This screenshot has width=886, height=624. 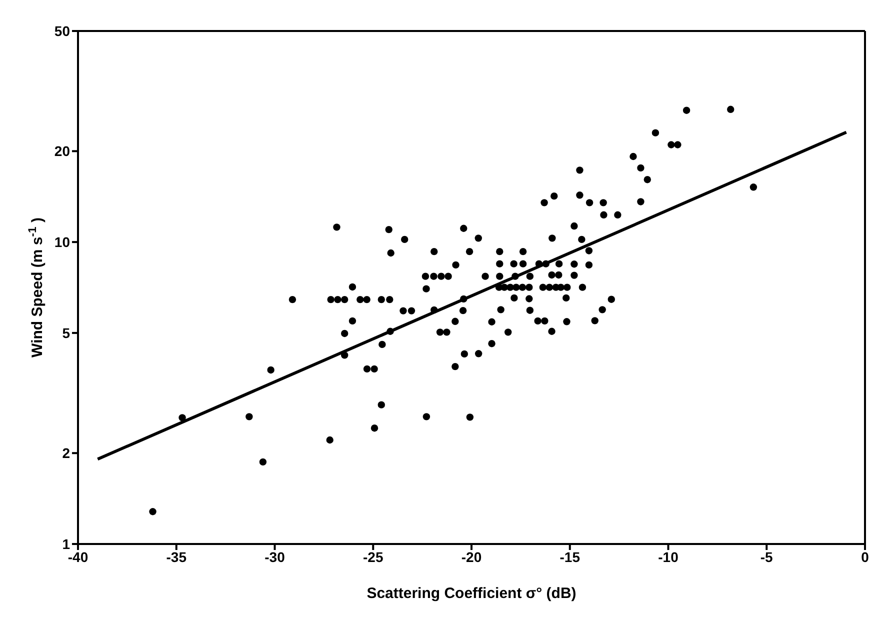 What do you see at coordinates (78, 556) in the screenshot?
I see `x-tick-label: -40` at bounding box center [78, 556].